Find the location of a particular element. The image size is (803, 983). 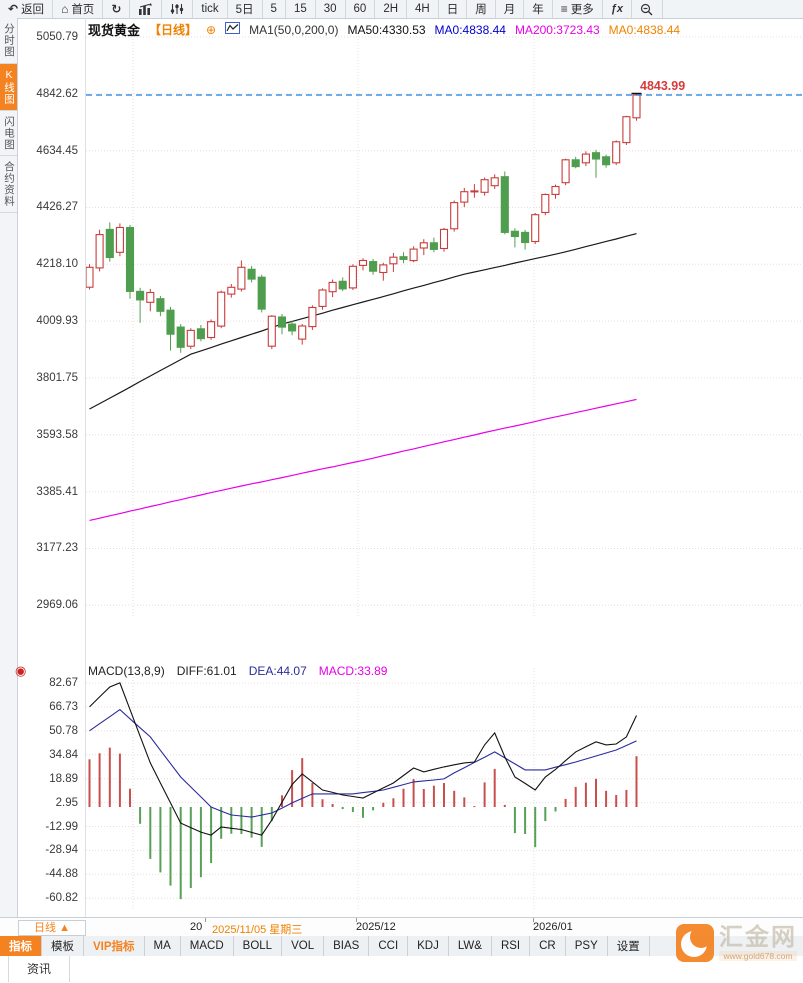

fx-button: ƒx is located at coordinates (617, 9).